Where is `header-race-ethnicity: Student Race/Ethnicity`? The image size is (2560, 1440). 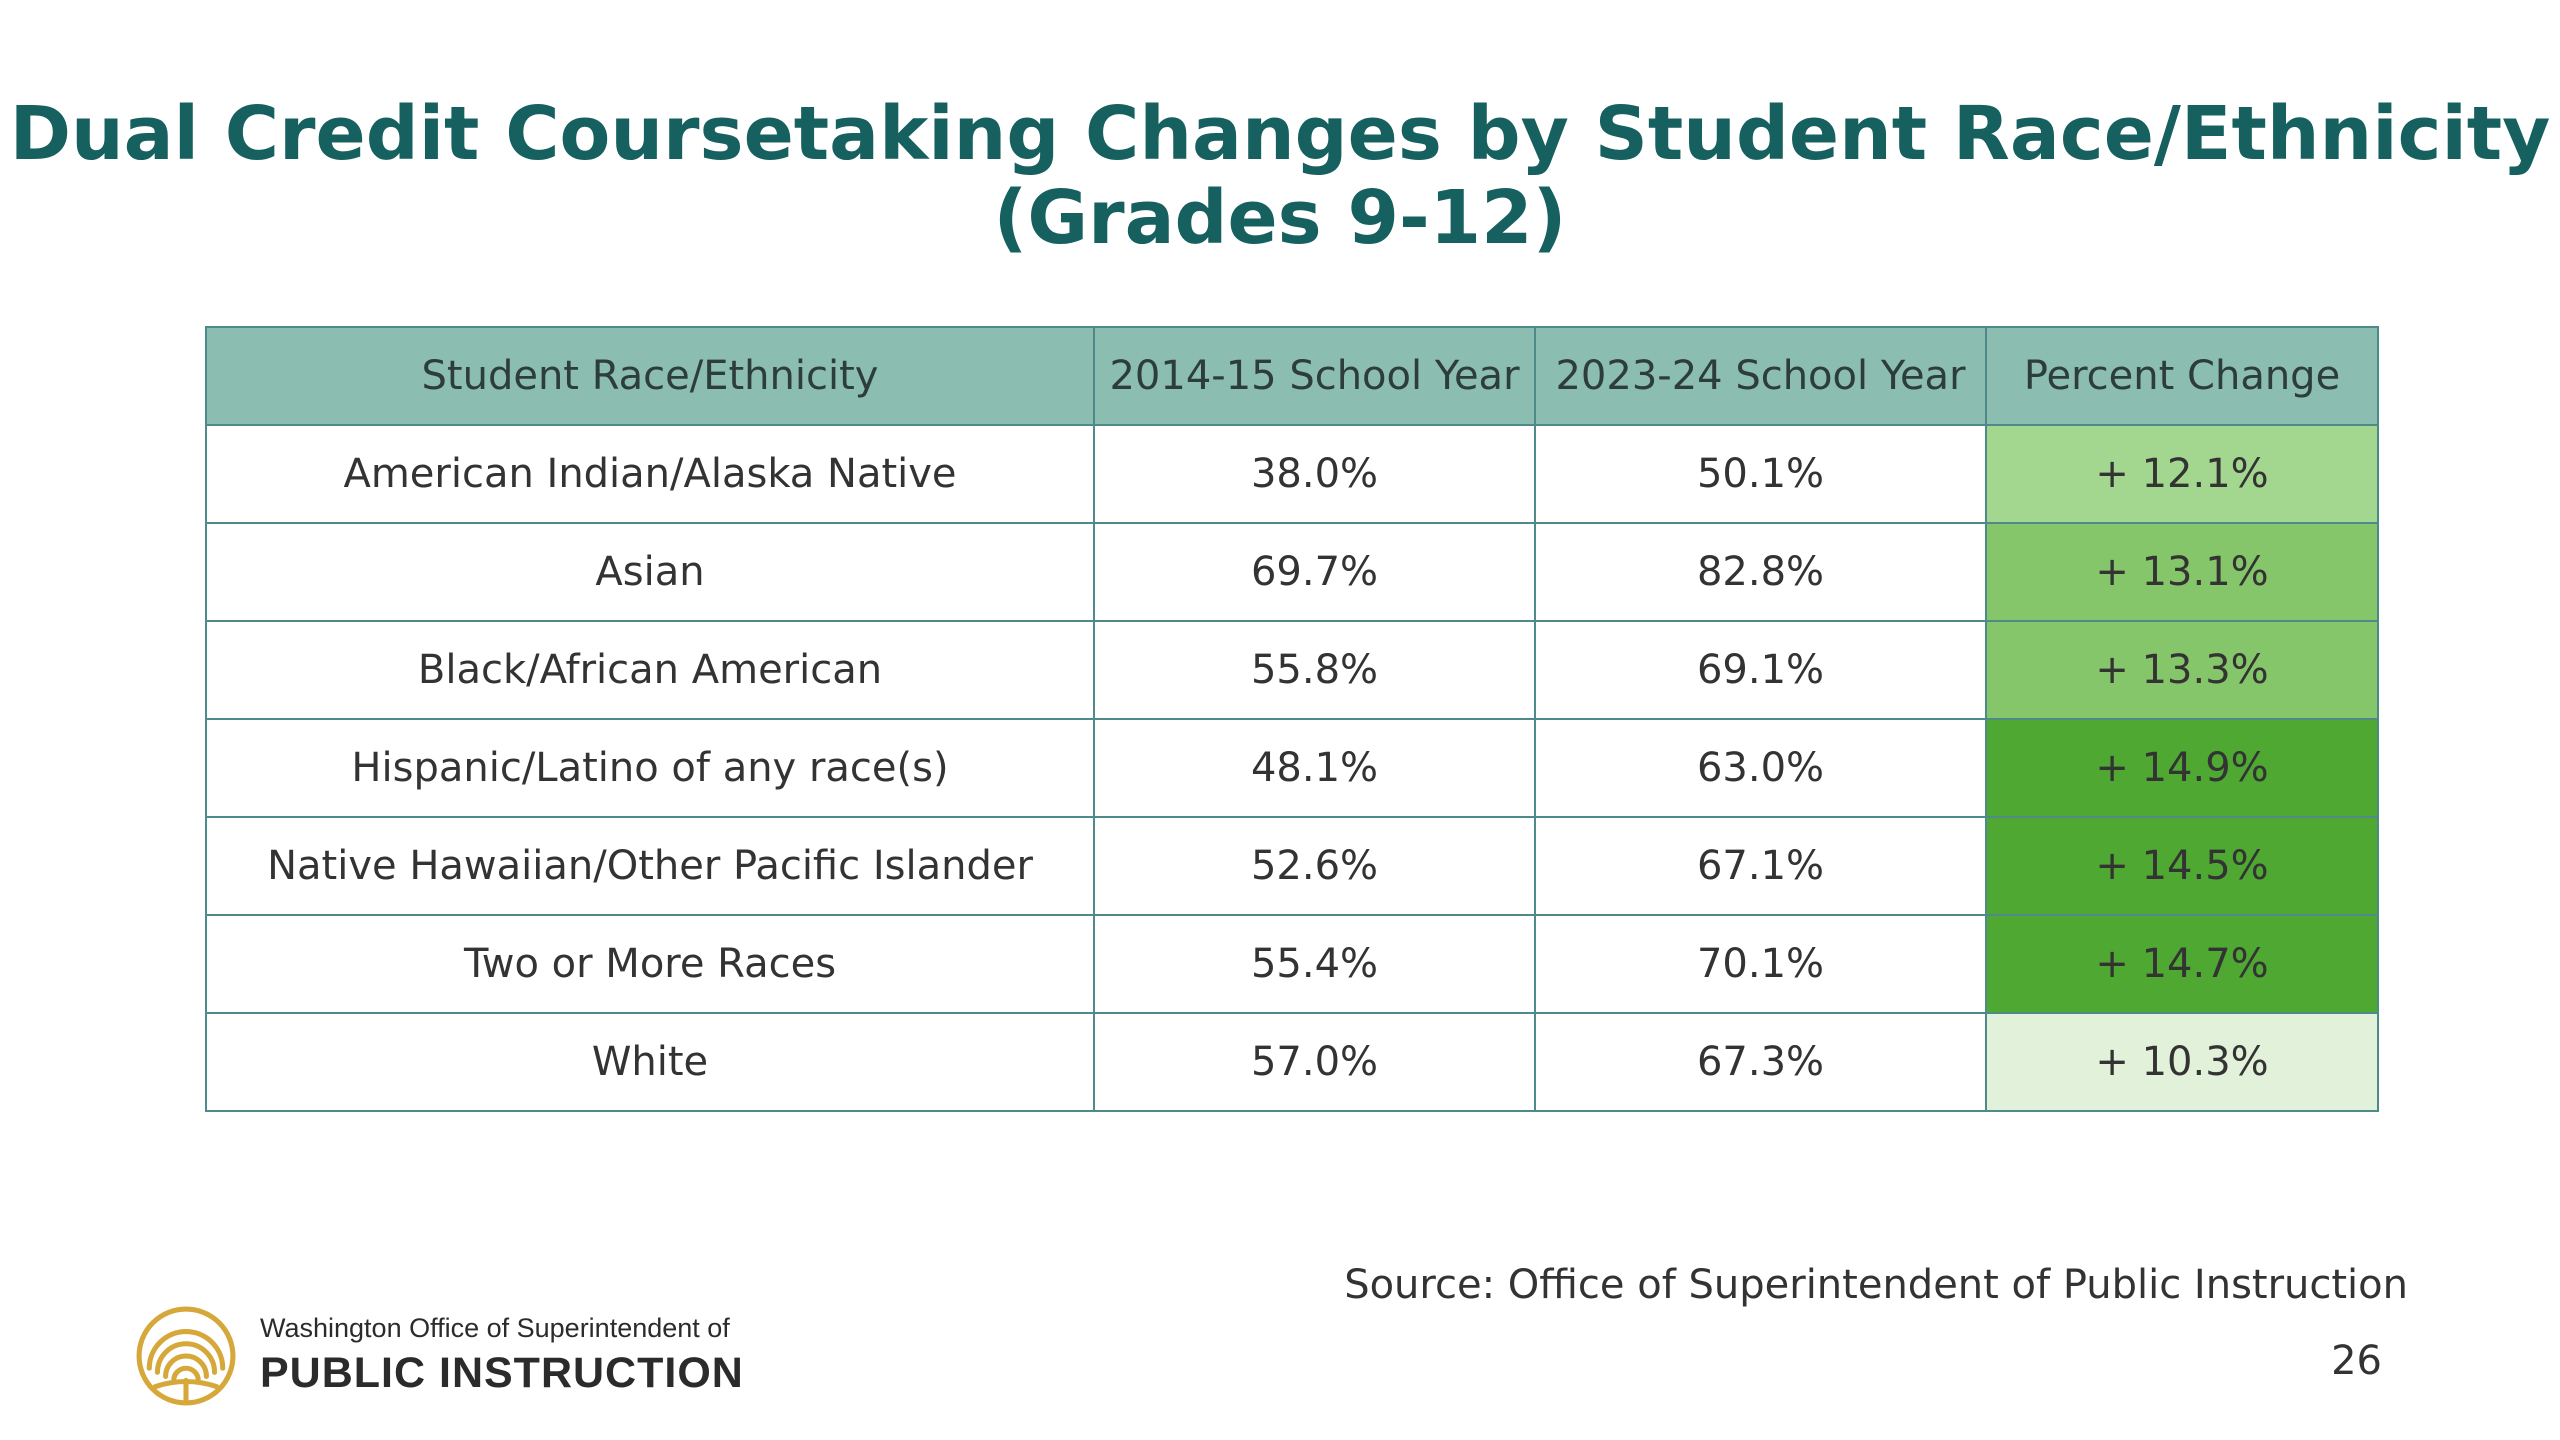 header-race-ethnicity: Student Race/Ethnicity is located at coordinates (650, 376).